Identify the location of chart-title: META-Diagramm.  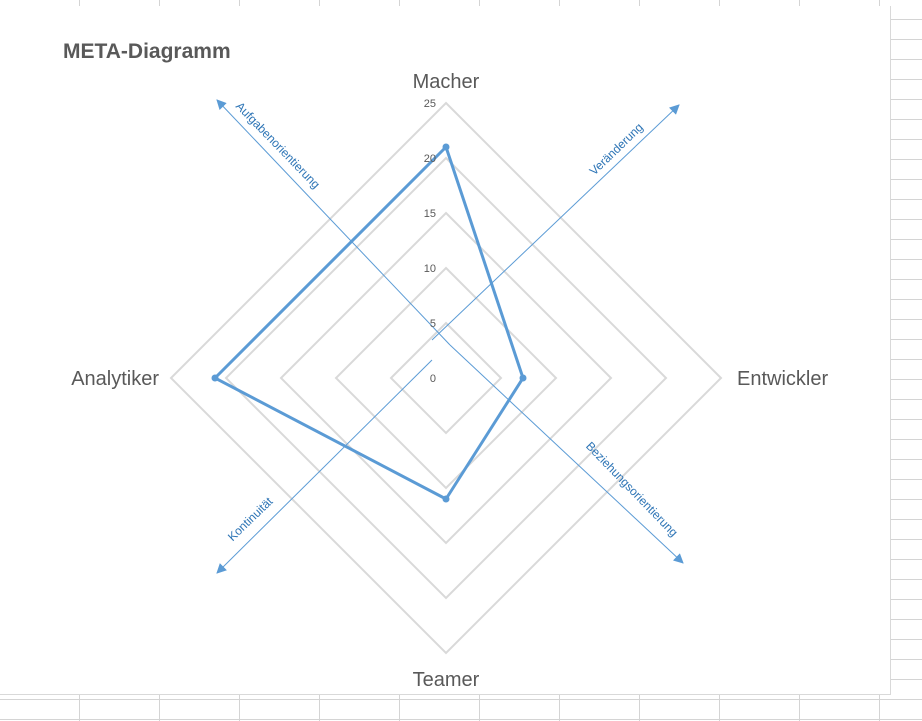
(147, 51).